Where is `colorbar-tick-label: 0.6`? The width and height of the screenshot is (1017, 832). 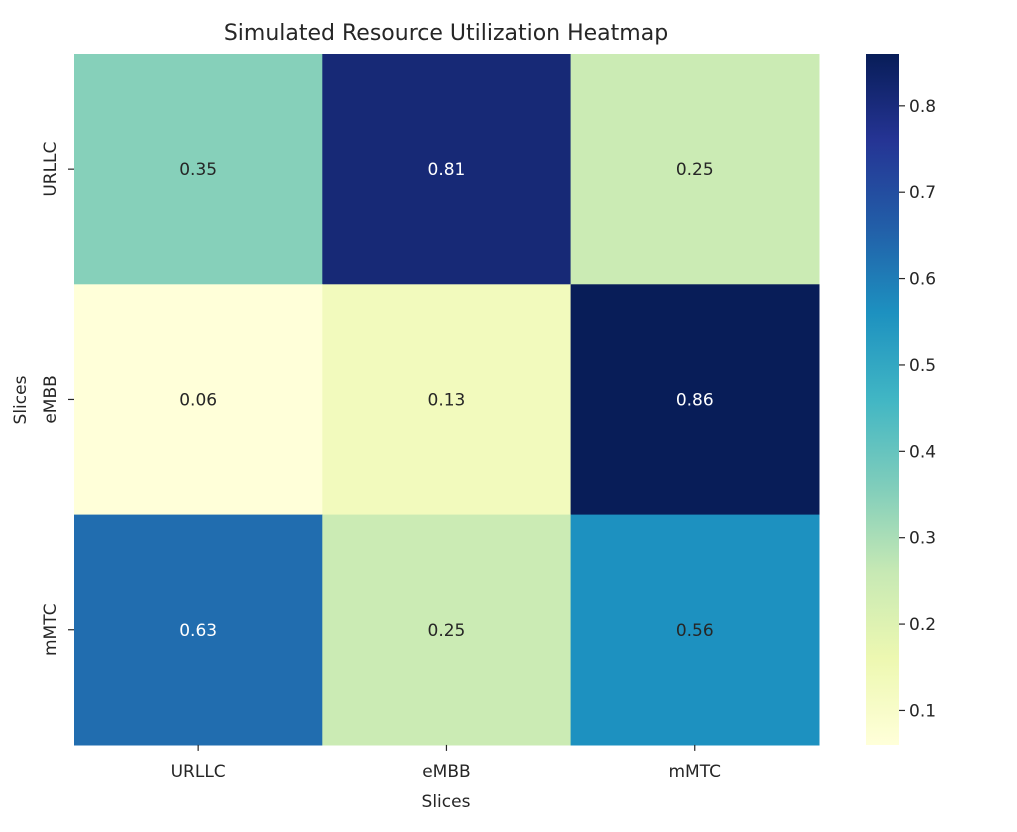
colorbar-tick-label: 0.6 is located at coordinates (922, 280).